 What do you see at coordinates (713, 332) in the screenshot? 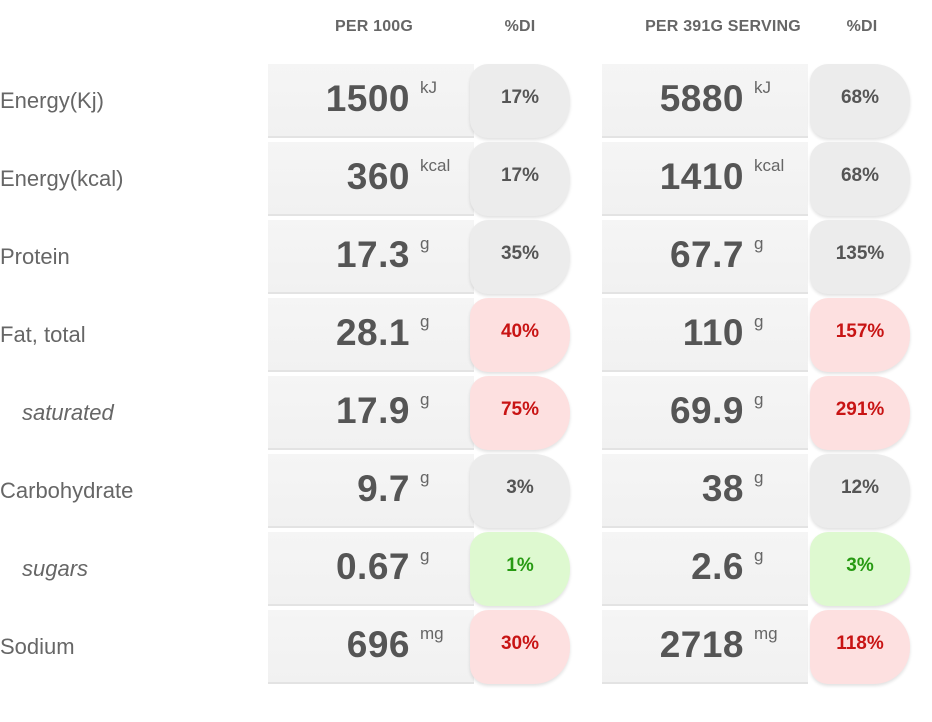
I see `per-serving-value: 110` at bounding box center [713, 332].